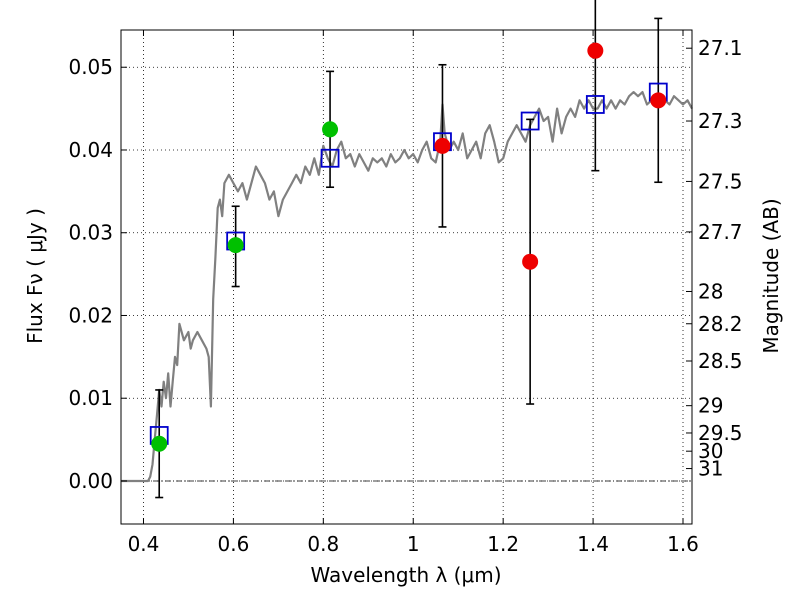  Describe the element at coordinates (710, 291) in the screenshot. I see `mag-tick-label: 28` at that location.